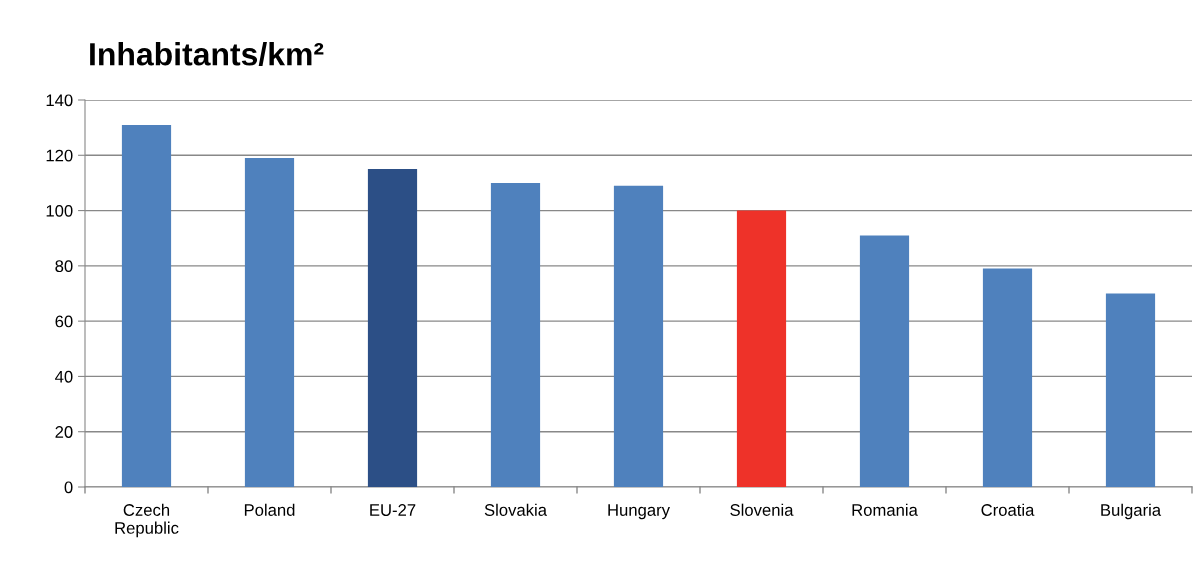 The height and width of the screenshot is (573, 1203). I want to click on x-tick-label: Hungary, so click(639, 512).